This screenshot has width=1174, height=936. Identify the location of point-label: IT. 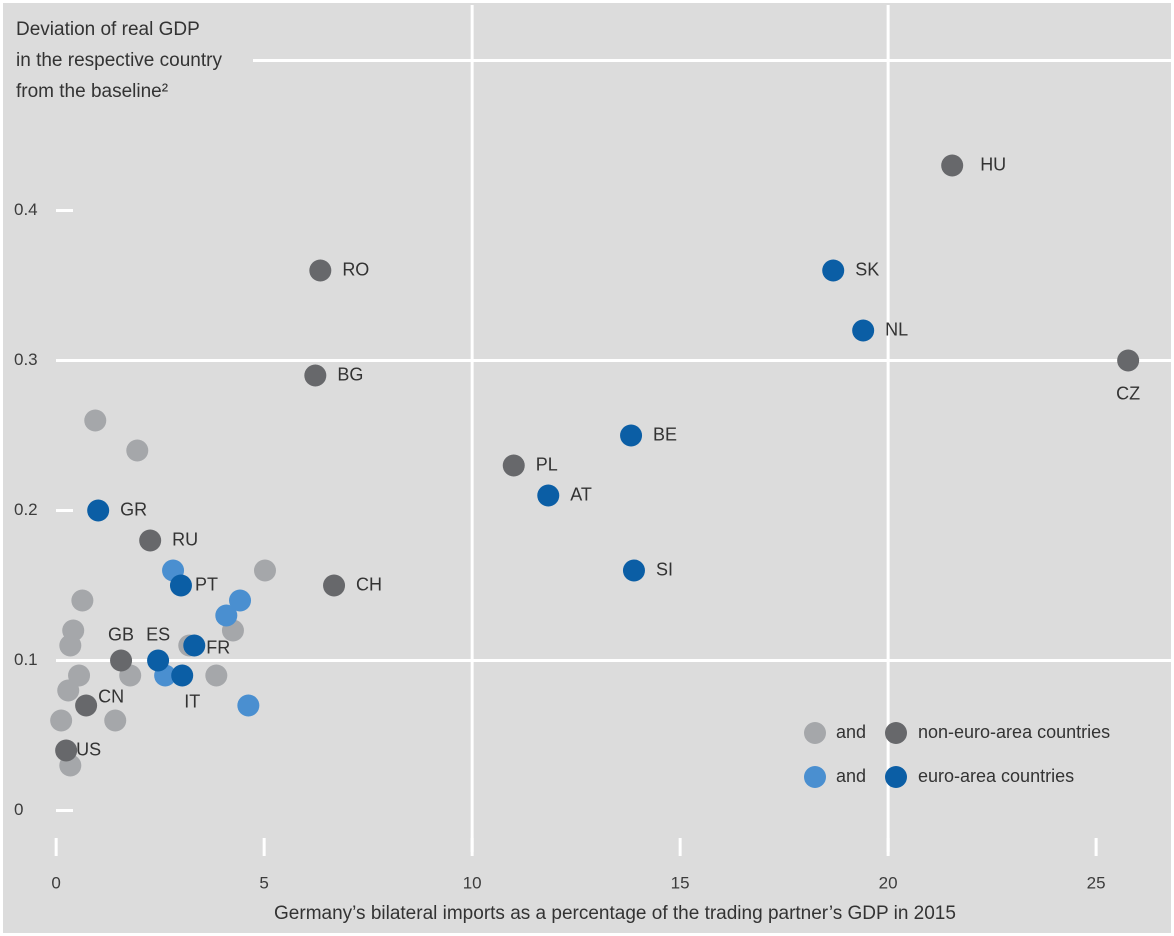
(192, 701).